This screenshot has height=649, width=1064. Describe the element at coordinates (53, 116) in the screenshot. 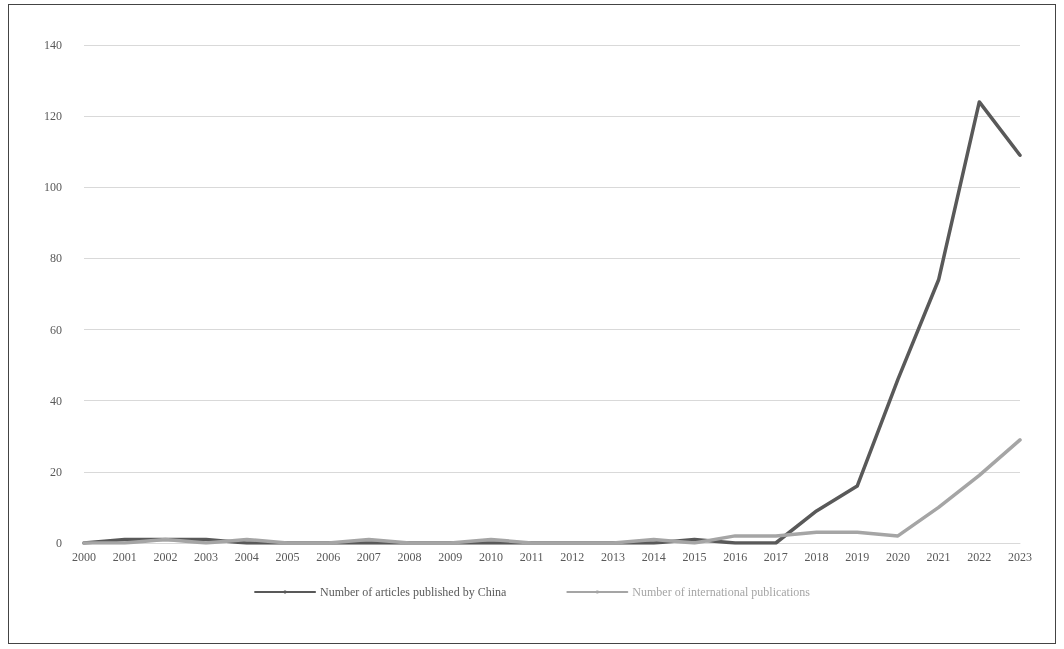

I see `y-tick-label: 120` at that location.